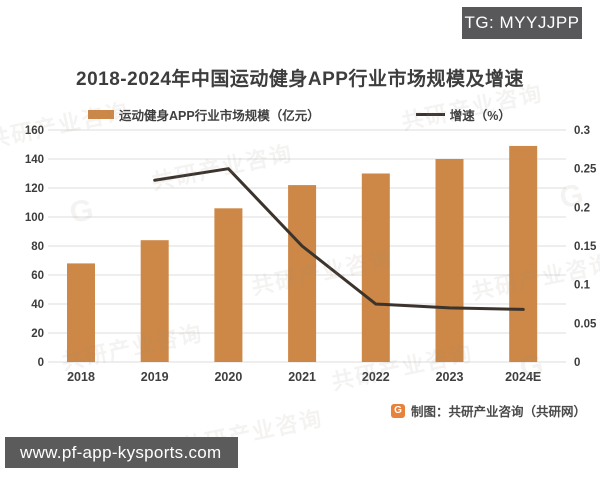  I want to click on right-axis-tick: 0.1, so click(582, 286).